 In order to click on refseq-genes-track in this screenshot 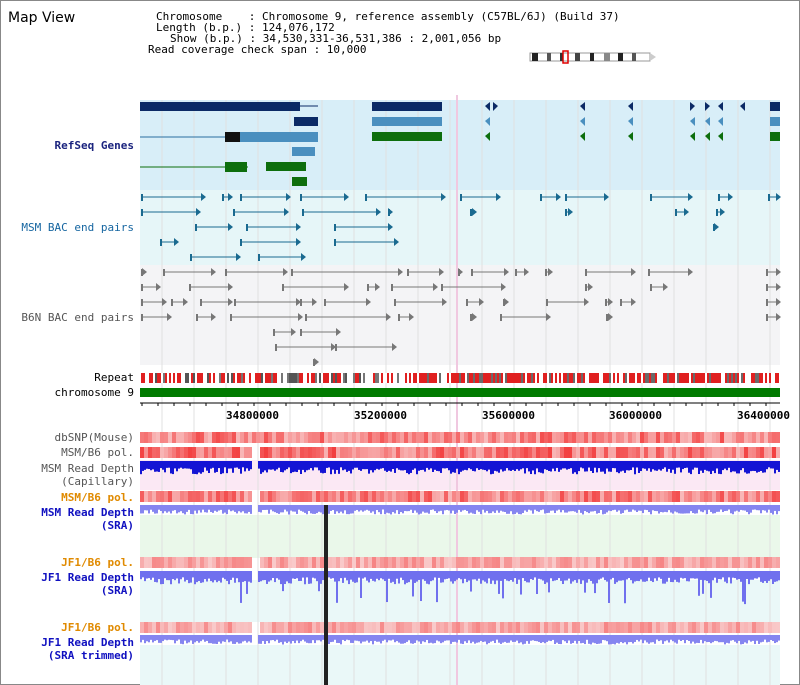, I will do `click(460, 144)`.